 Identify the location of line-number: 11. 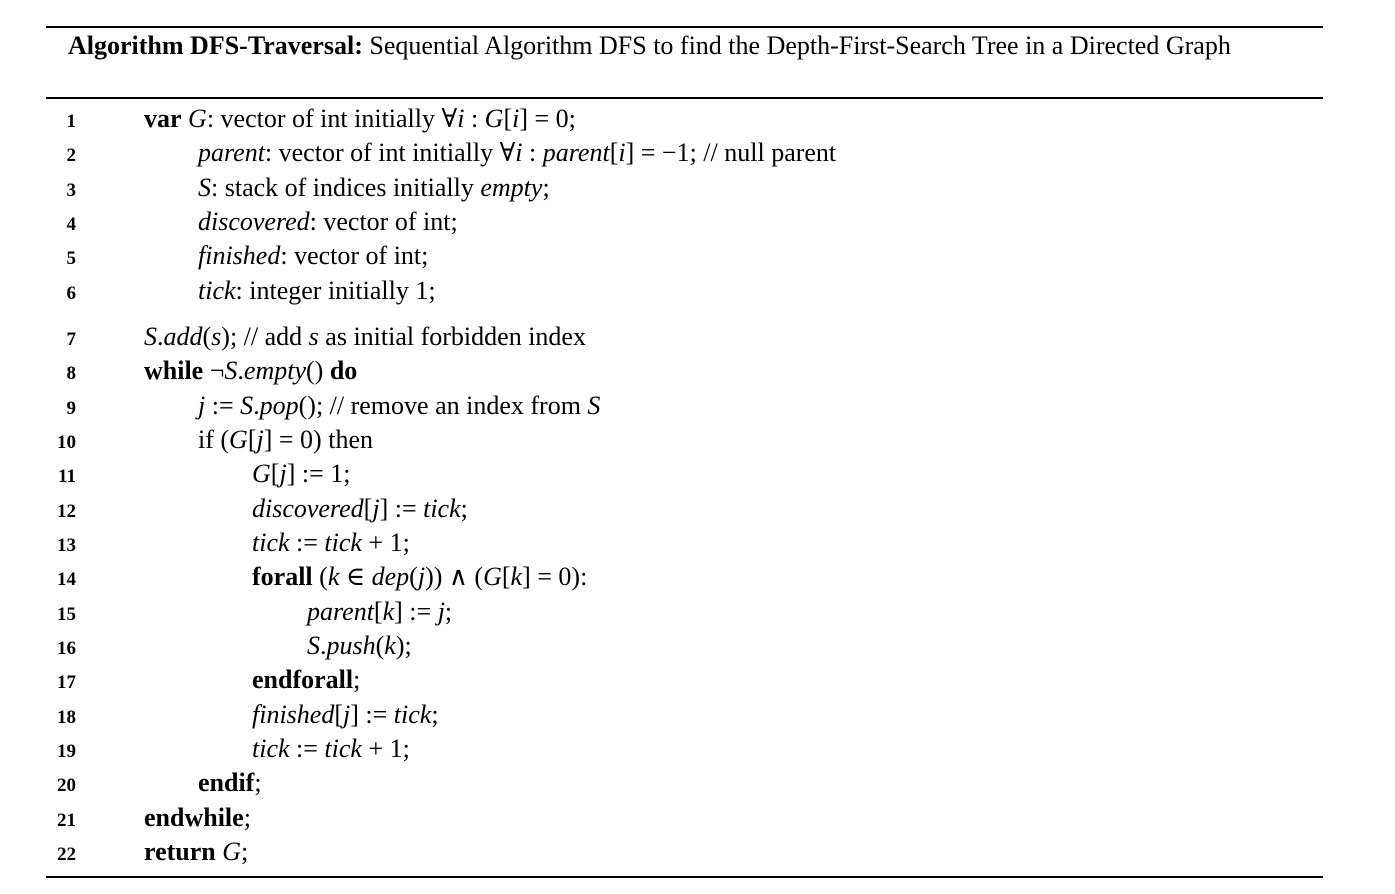
(67, 476).